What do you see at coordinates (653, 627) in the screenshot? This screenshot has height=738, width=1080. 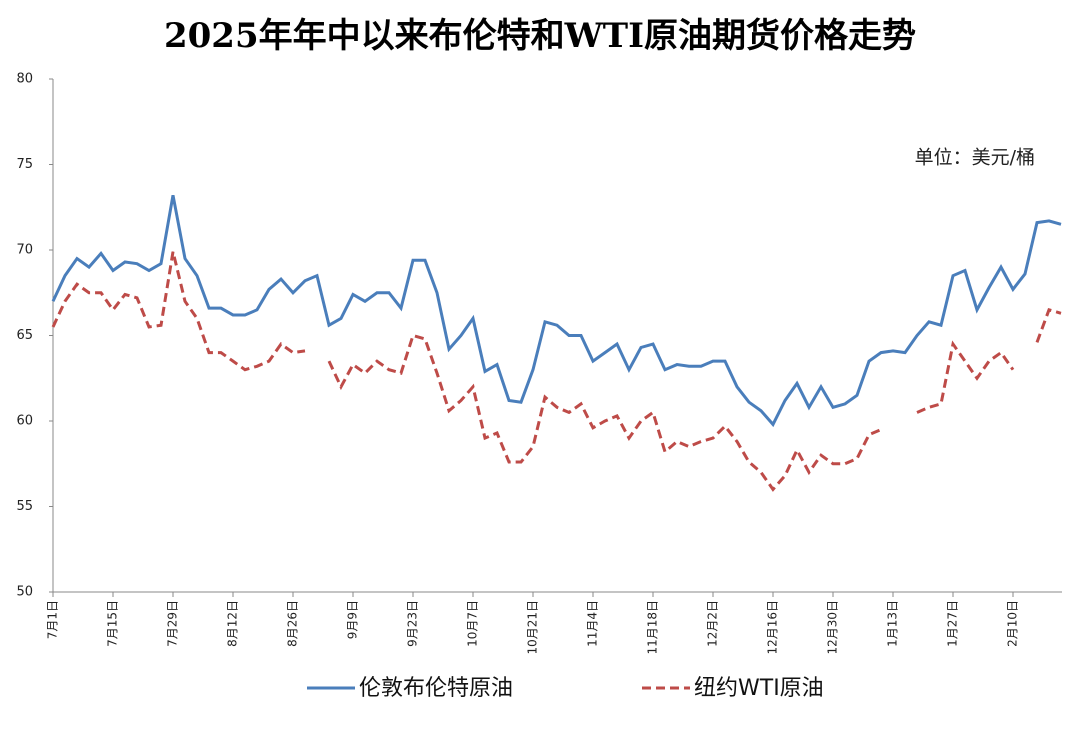 I see `x-tick-label: 11月18日` at bounding box center [653, 627].